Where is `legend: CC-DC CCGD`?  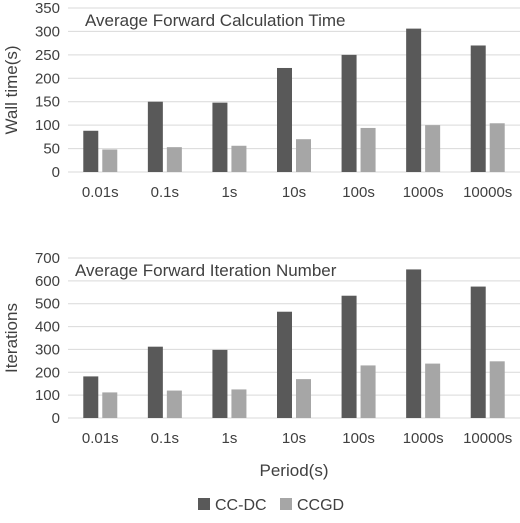
legend: CC-DC CCGD is located at coordinates (271, 505).